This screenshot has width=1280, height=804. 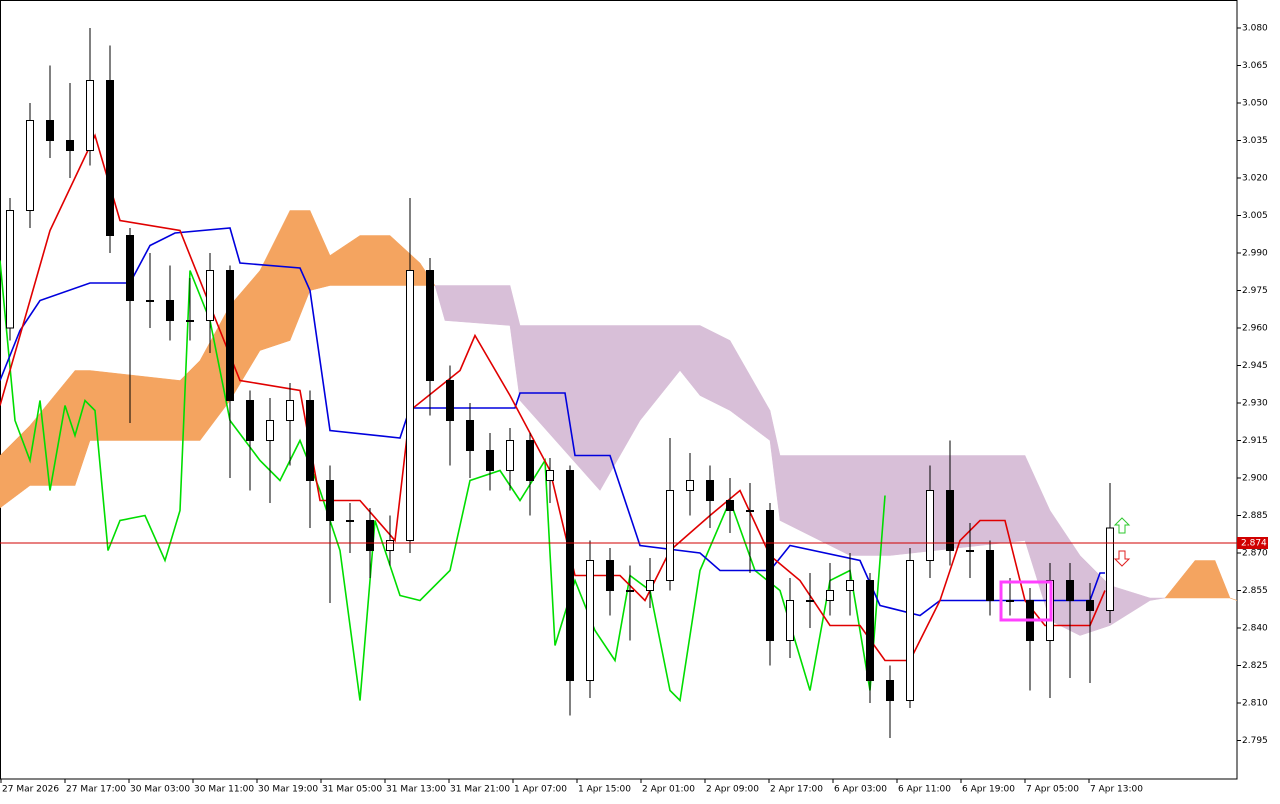 I want to click on y-tick-label: 2.885, so click(x=1255, y=516).